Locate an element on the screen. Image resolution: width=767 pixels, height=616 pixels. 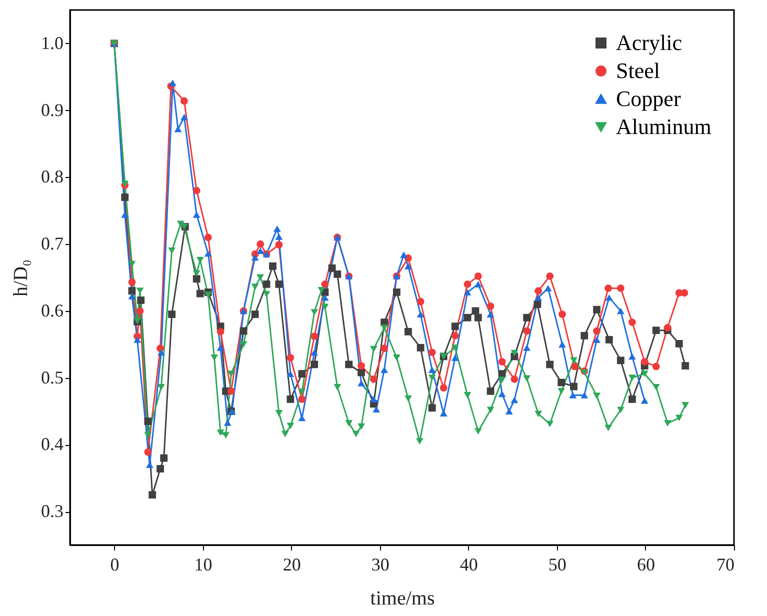
x-tick-label: 0 is located at coordinates (115, 564).